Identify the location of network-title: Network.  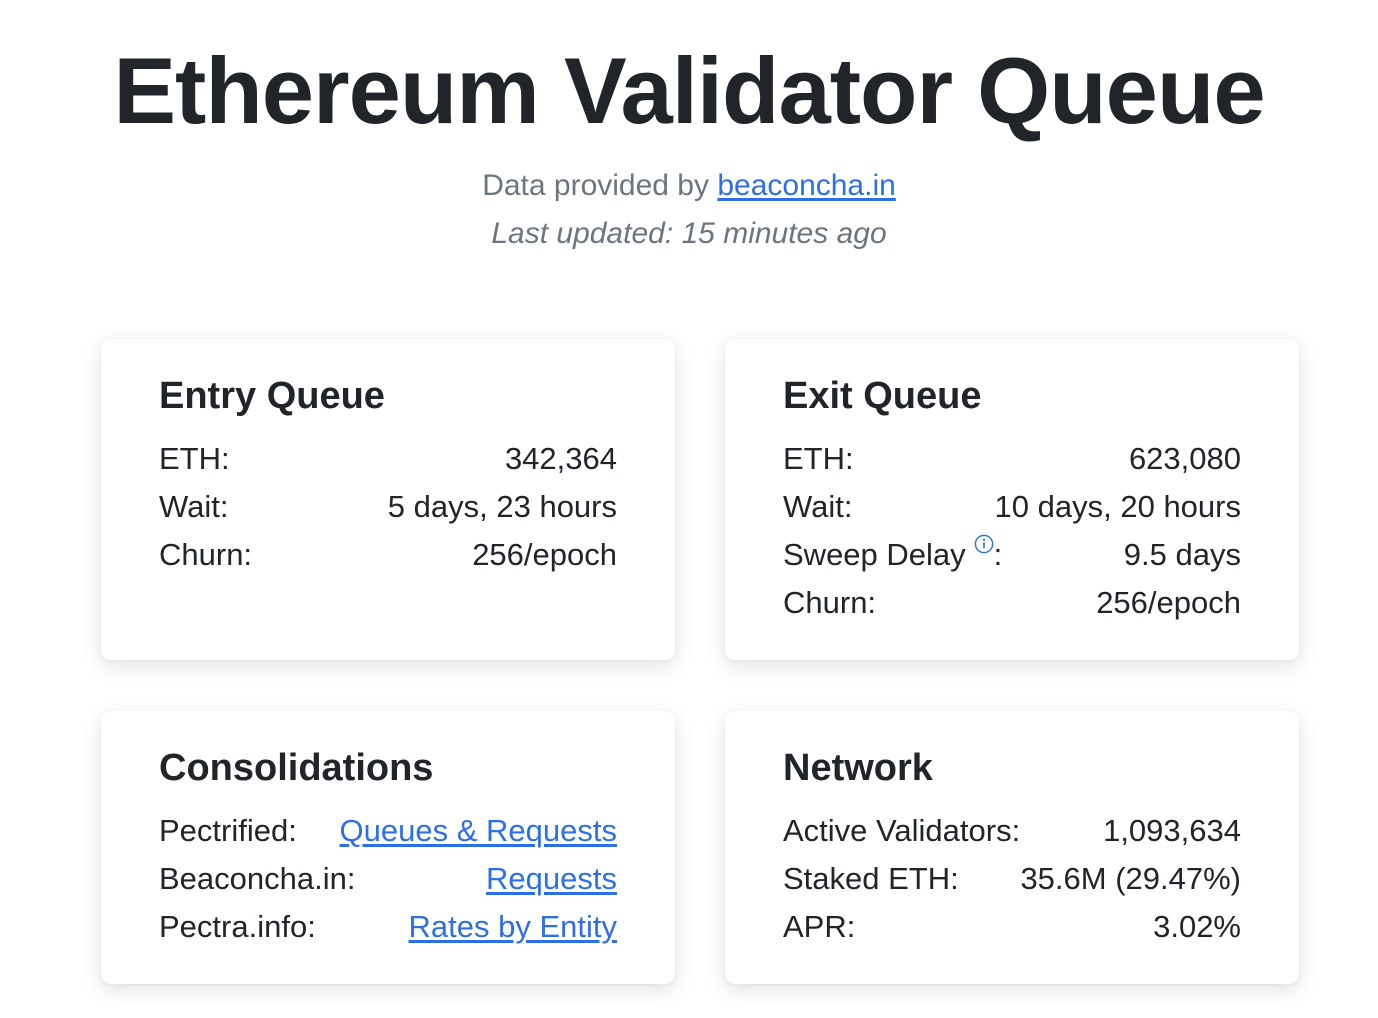
(858, 768).